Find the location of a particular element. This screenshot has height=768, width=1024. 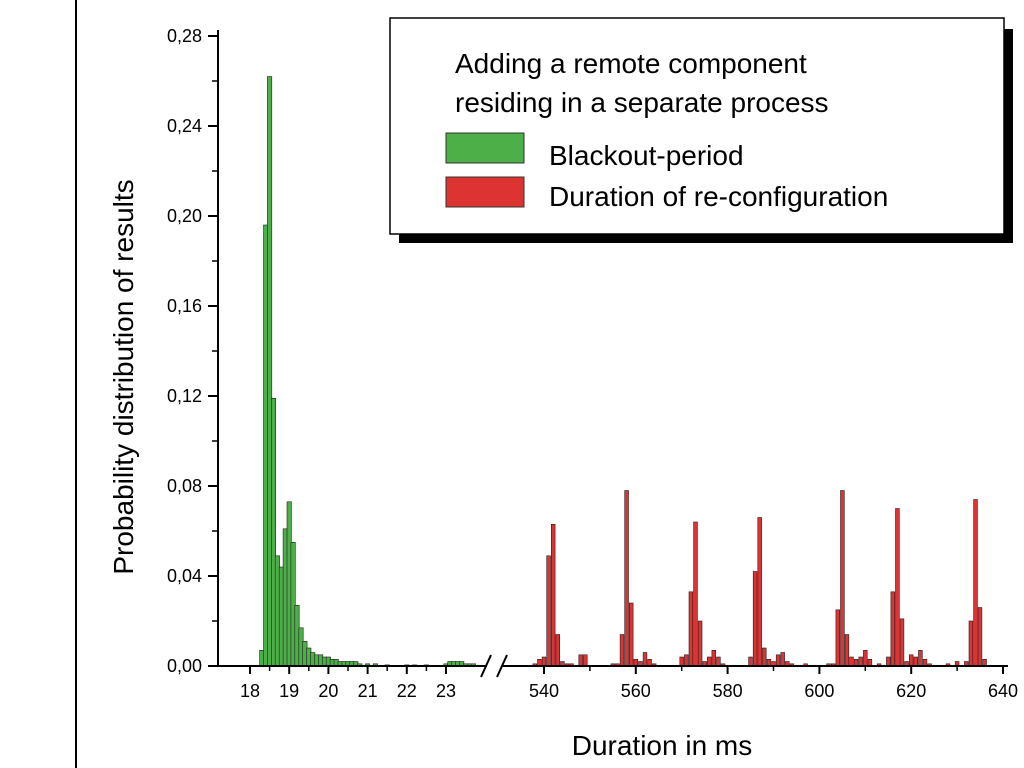

legend-swatch-reconfig is located at coordinates (485, 192).